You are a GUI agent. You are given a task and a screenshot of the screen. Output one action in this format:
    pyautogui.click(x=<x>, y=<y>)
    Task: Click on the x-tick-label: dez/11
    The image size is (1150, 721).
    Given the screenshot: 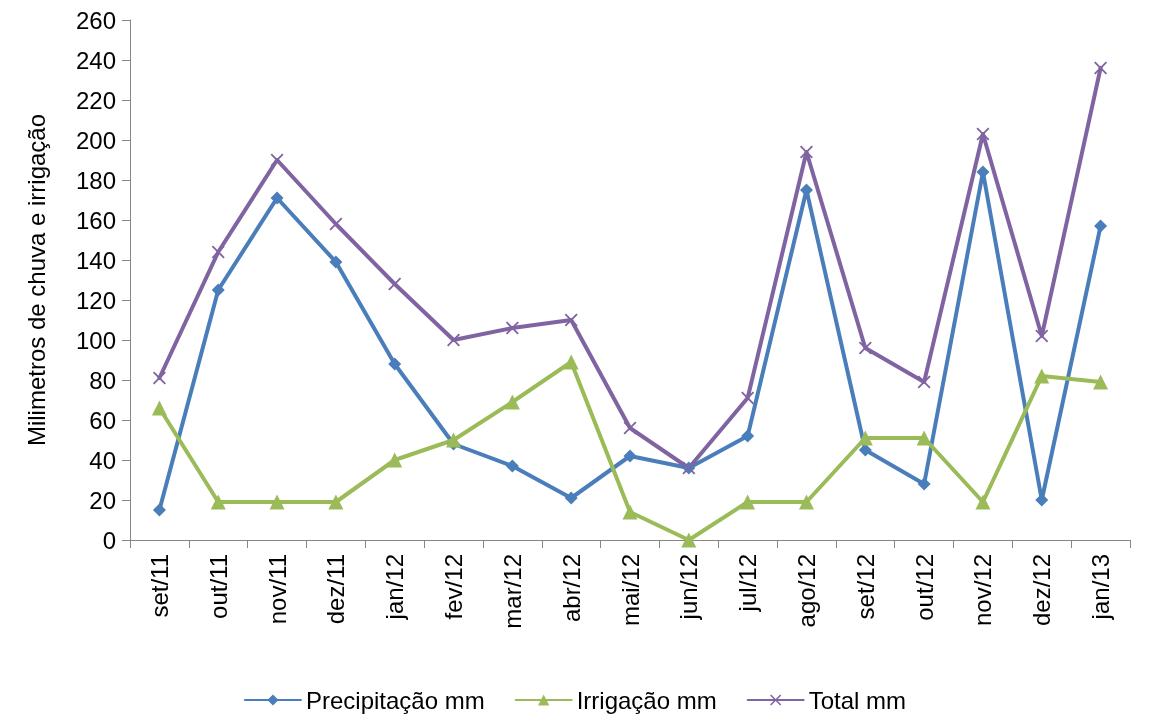 What is the action you would take?
    pyautogui.click(x=336, y=589)
    